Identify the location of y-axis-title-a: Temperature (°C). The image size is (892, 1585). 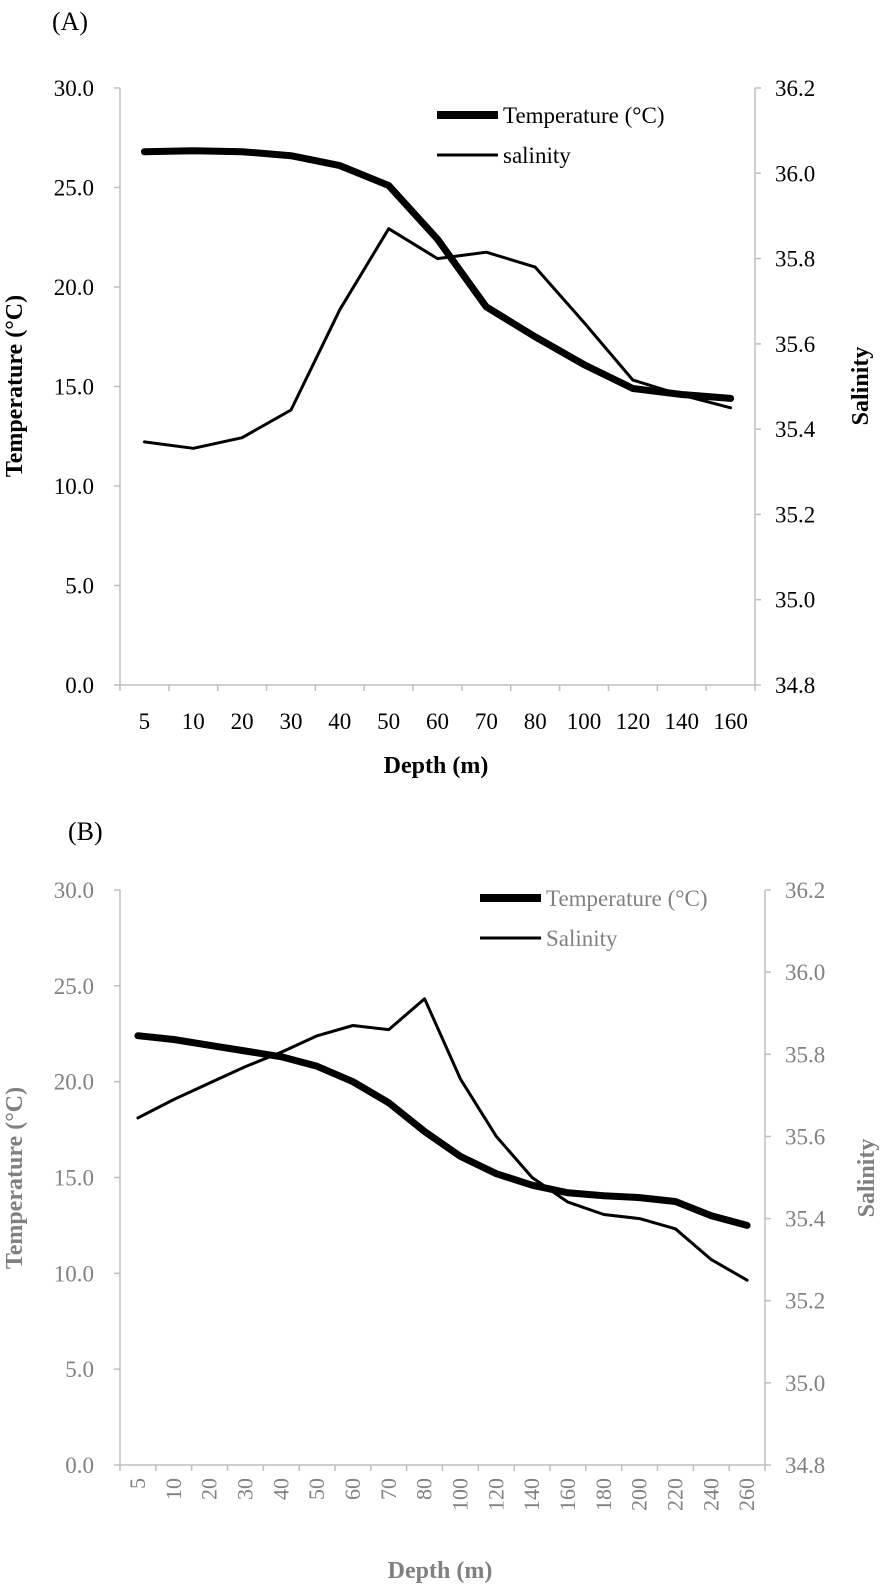
(15, 386).